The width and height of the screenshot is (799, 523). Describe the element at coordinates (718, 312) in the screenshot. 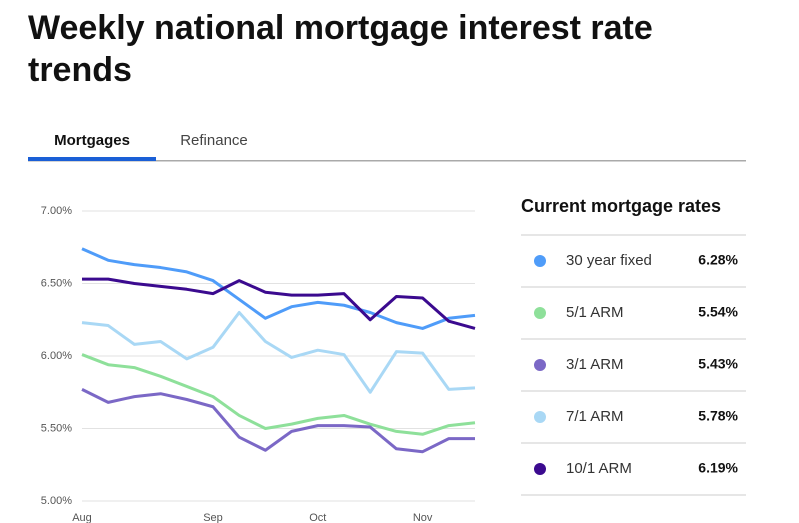

I see `rate-value: 5.54%` at that location.